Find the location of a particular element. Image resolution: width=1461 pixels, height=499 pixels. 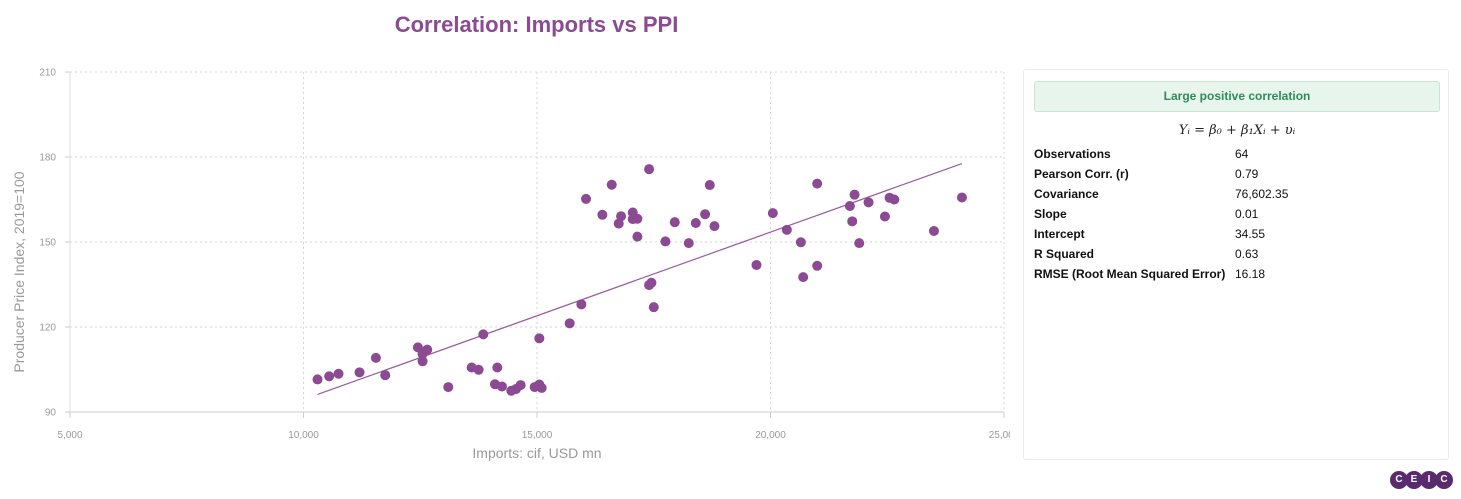

stat-row: R Squared 0.63 is located at coordinates (1237, 257).